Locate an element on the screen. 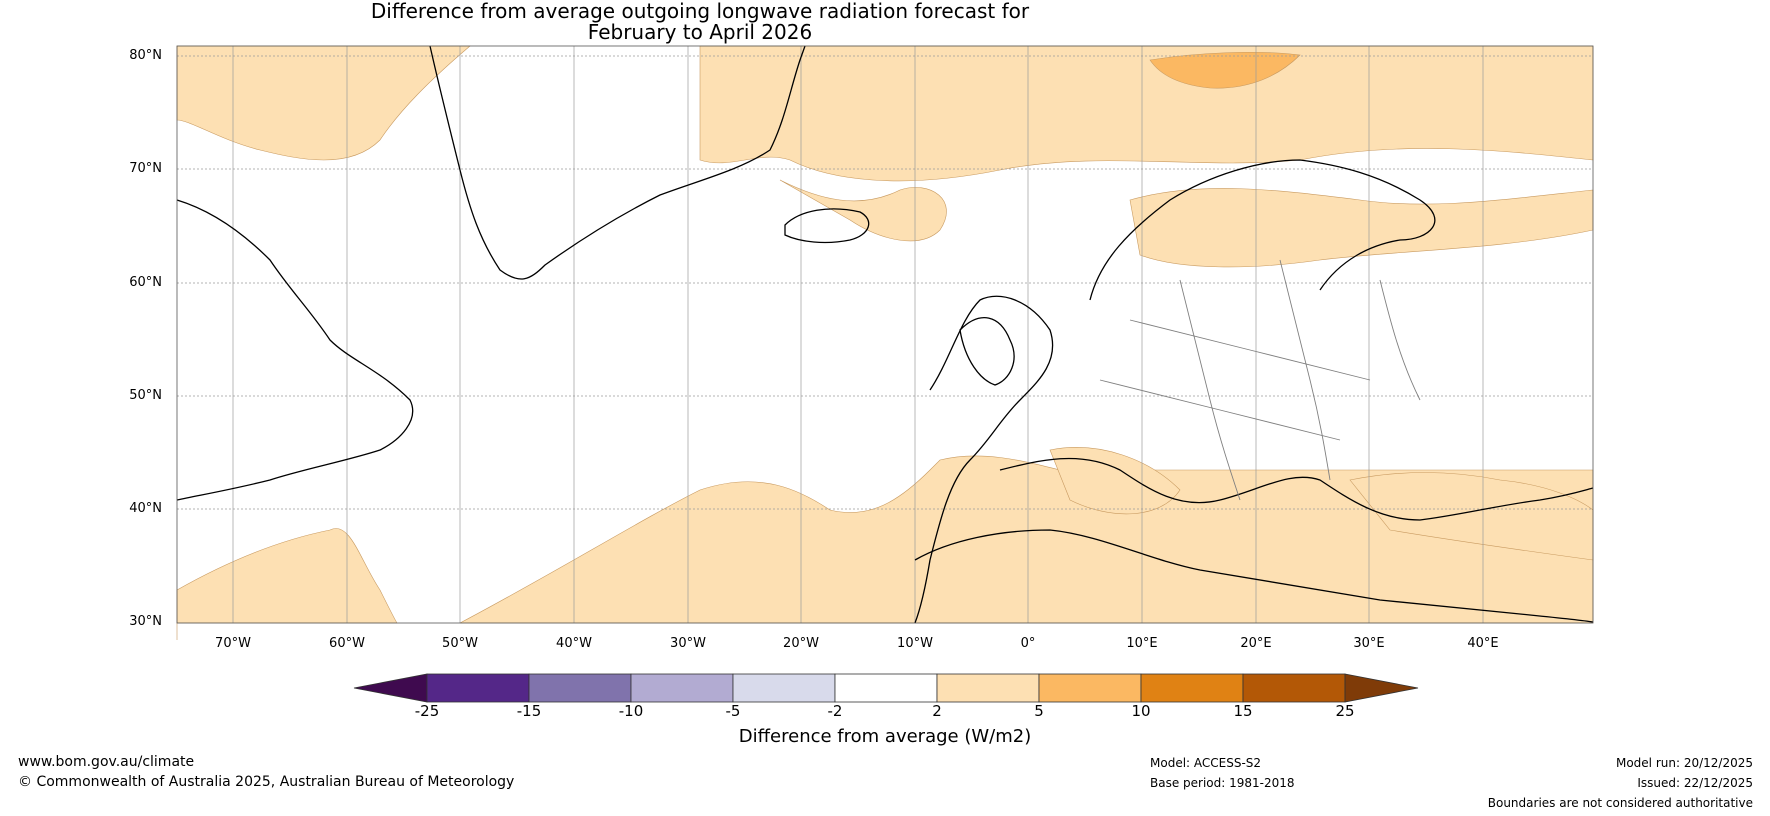 Image resolution: width=1770 pixels, height=816 pixels. colorbar-tick: -10 is located at coordinates (631, 711).